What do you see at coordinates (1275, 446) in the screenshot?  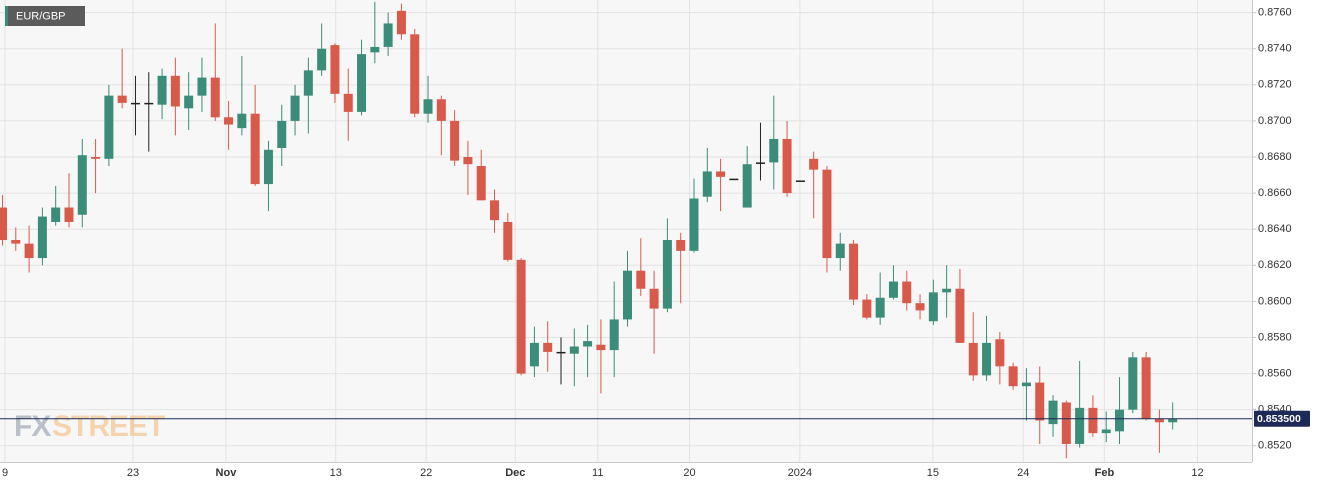 I see `y-tick-label: 0.8520` at bounding box center [1275, 446].